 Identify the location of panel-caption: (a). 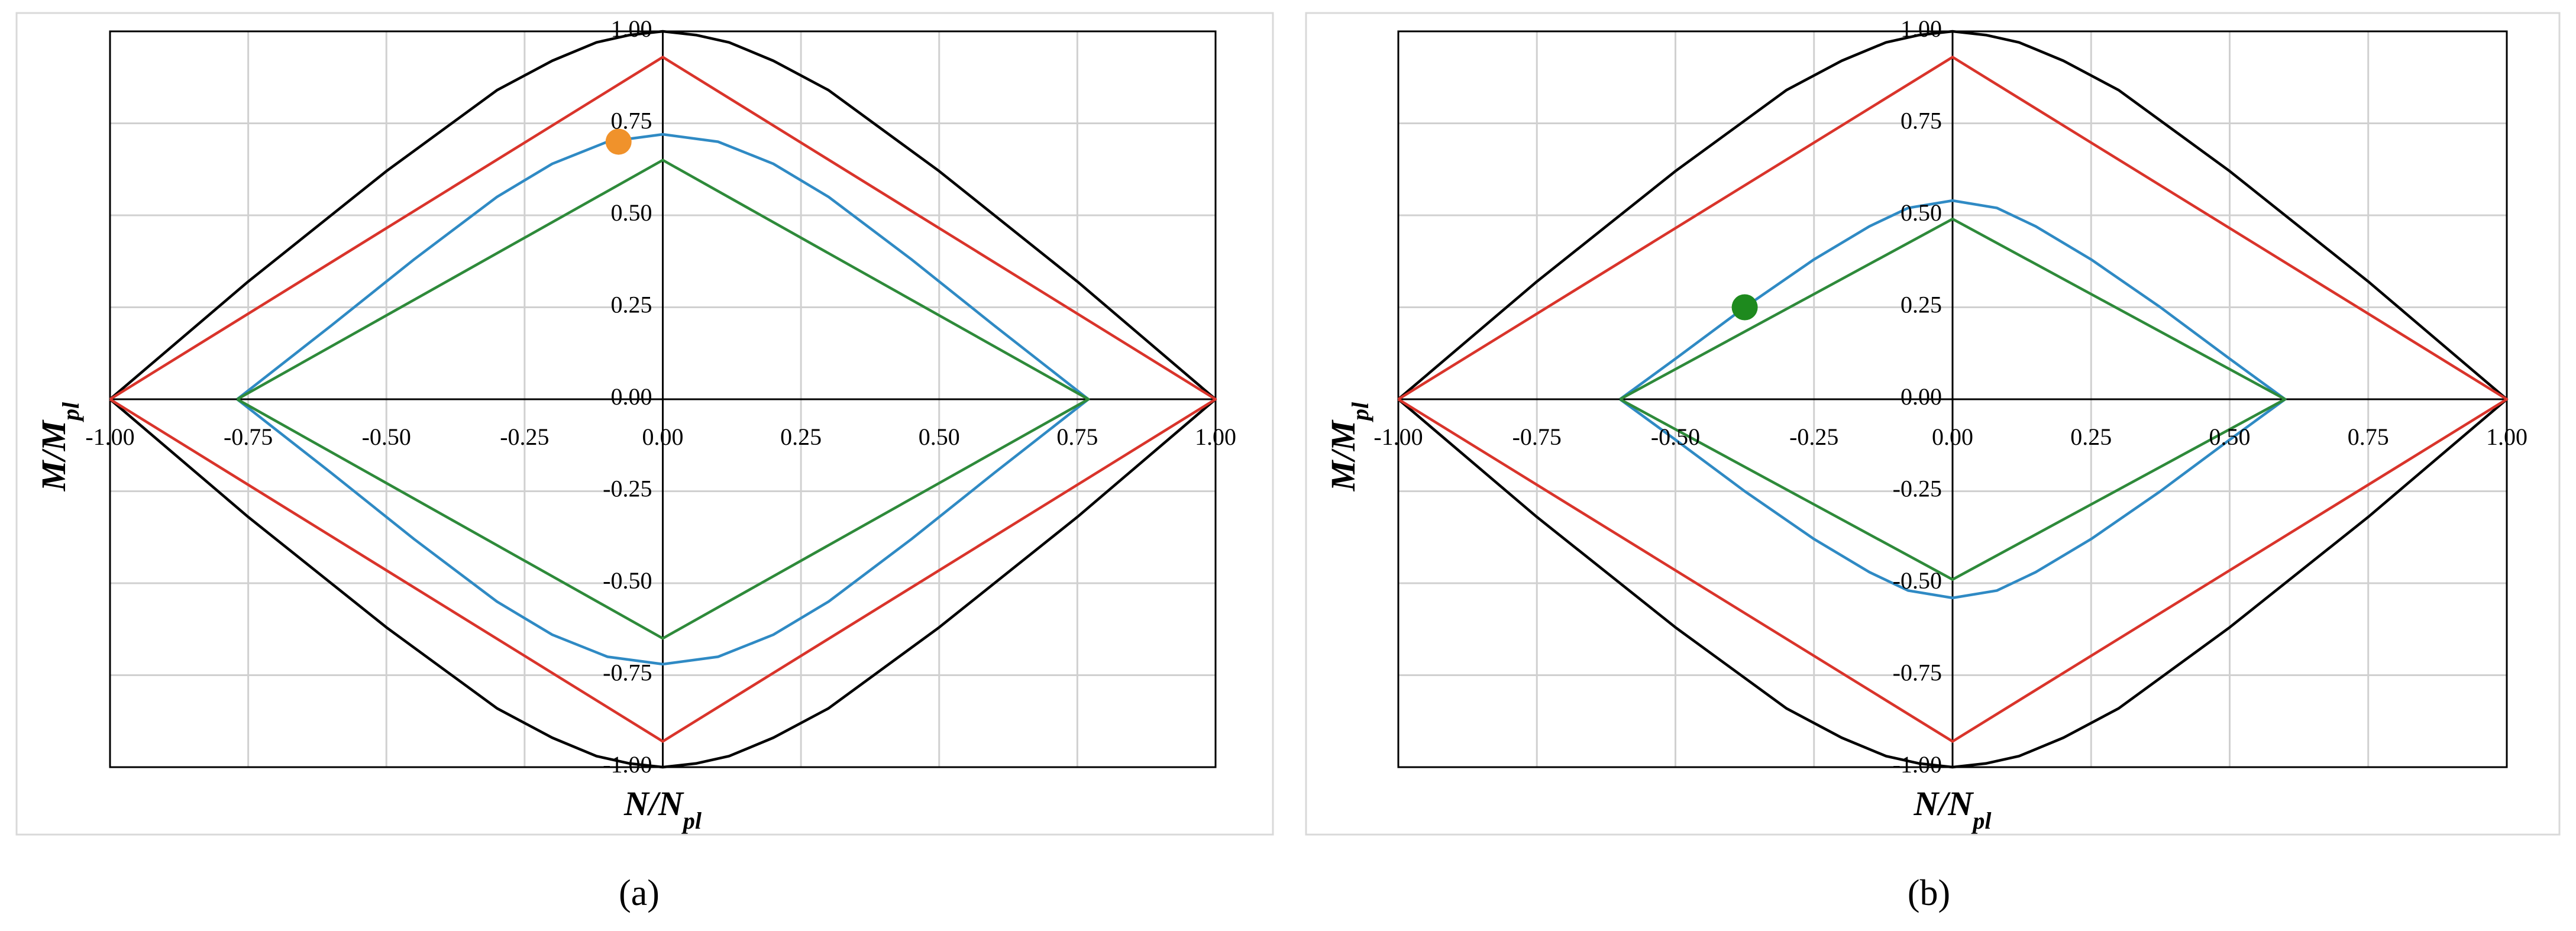
(639, 893).